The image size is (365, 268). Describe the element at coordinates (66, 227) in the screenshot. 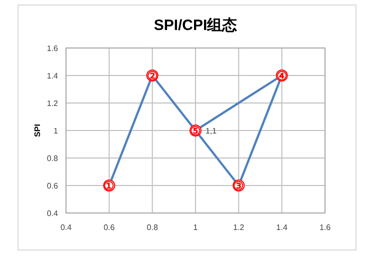

I see `x-tick-label: 0.4` at that location.